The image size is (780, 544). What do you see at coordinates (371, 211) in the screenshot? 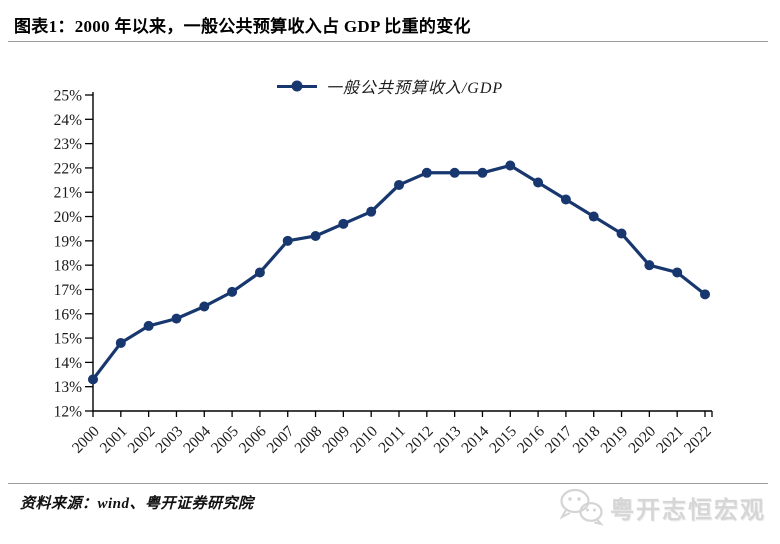
I see `data-point-2010` at bounding box center [371, 211].